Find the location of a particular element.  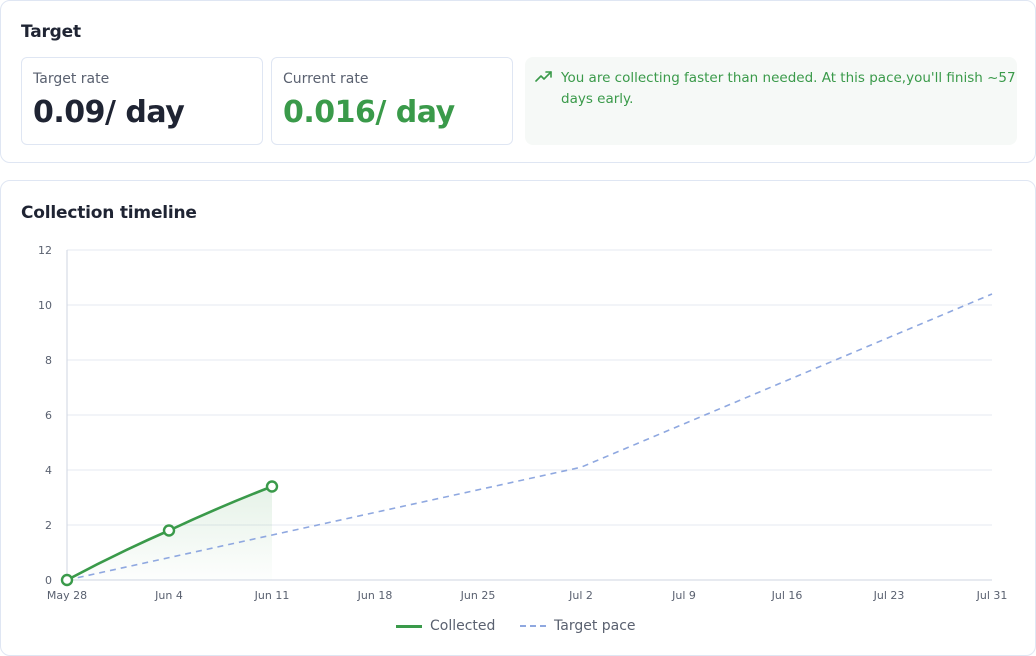

y-tick-label: 6 is located at coordinates (48, 415).